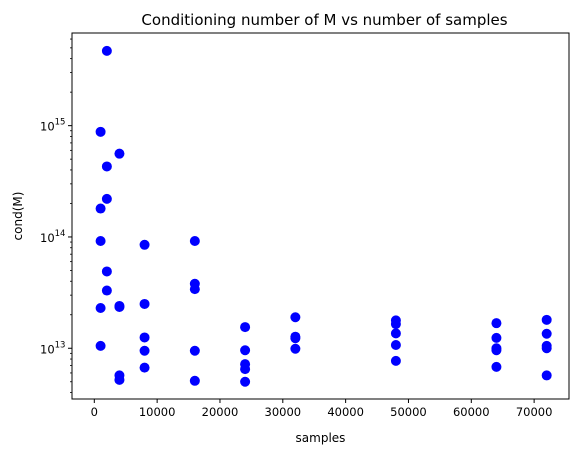 This screenshot has width=576, height=455. What do you see at coordinates (220, 412) in the screenshot?
I see `x-tick-label: 20000` at bounding box center [220, 412].